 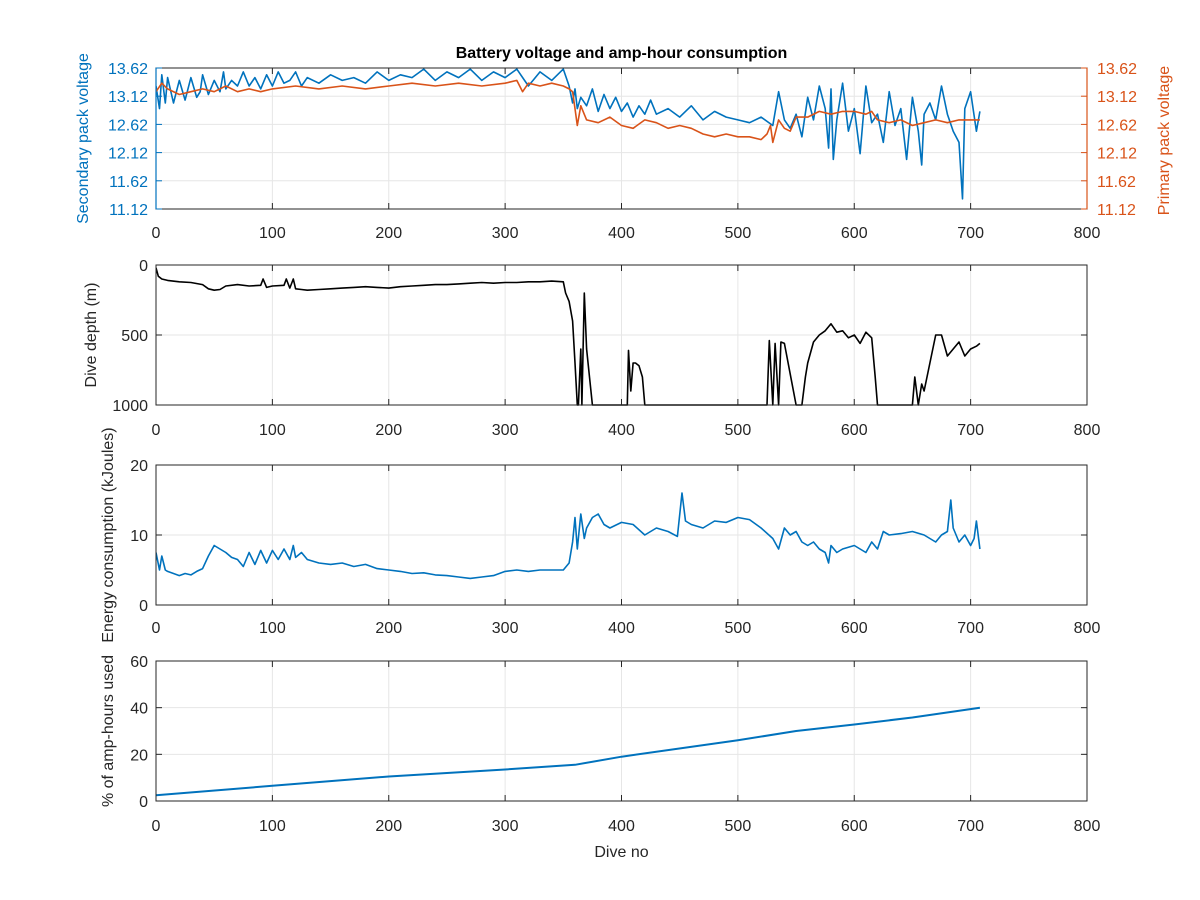 I want to click on y-tick-label: 11.62, so click(x=128, y=182).